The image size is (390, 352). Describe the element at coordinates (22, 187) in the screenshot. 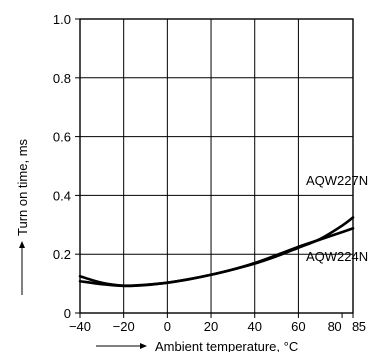

I see `y-axis-label: Turn on time, ms` at that location.